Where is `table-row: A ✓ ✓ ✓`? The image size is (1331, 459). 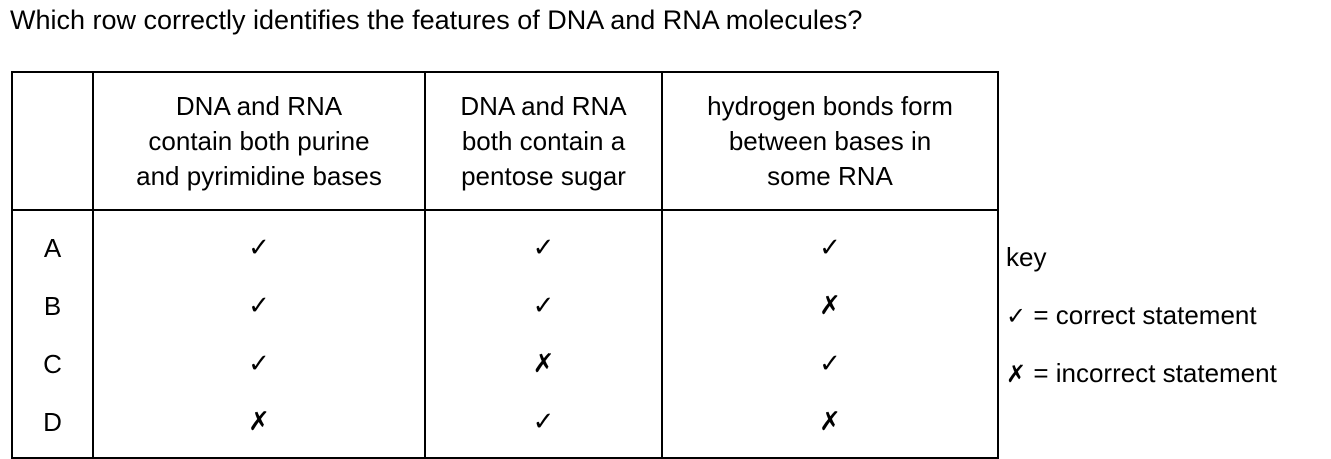
table-row: A ✓ ✓ ✓ is located at coordinates (505, 243).